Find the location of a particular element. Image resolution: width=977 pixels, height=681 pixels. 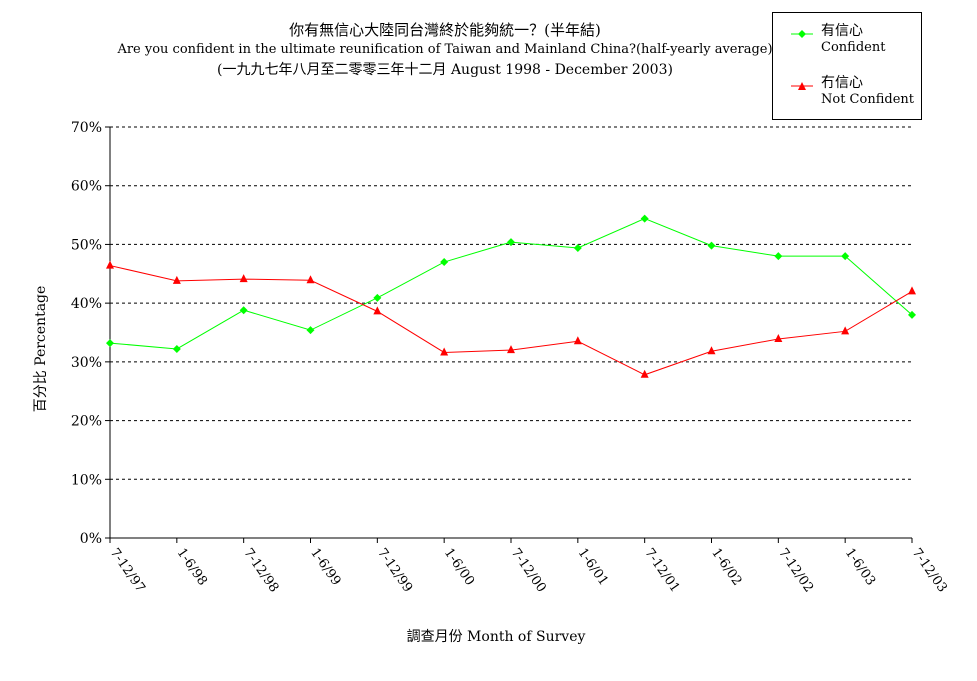

y-tick-label: 40% is located at coordinates (86, 304).